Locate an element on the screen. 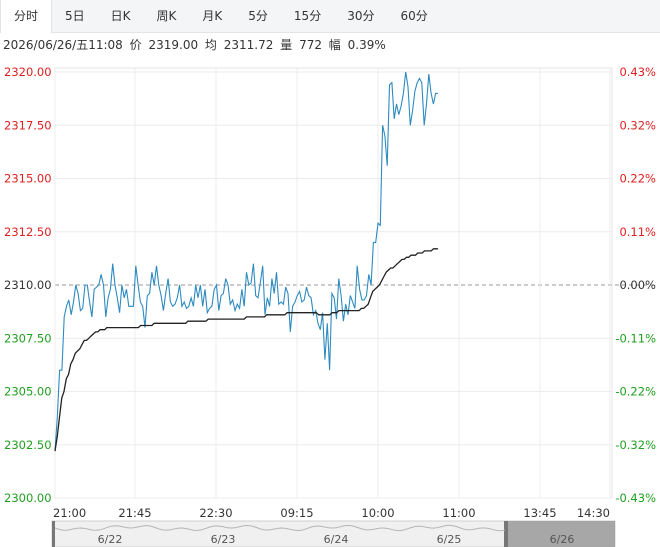 This screenshot has width=660, height=547. overview-handle-right is located at coordinates (53, 534).